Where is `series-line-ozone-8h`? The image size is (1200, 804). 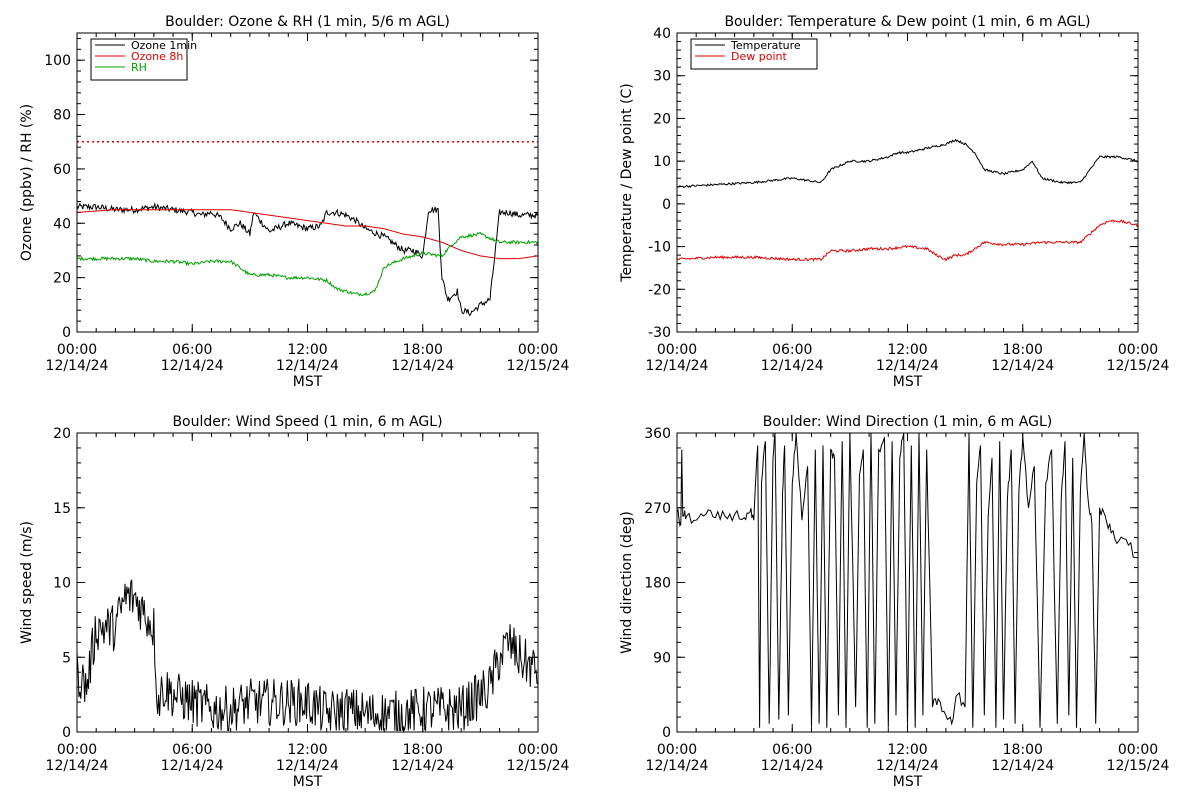
series-line-ozone-8h is located at coordinates (307, 234).